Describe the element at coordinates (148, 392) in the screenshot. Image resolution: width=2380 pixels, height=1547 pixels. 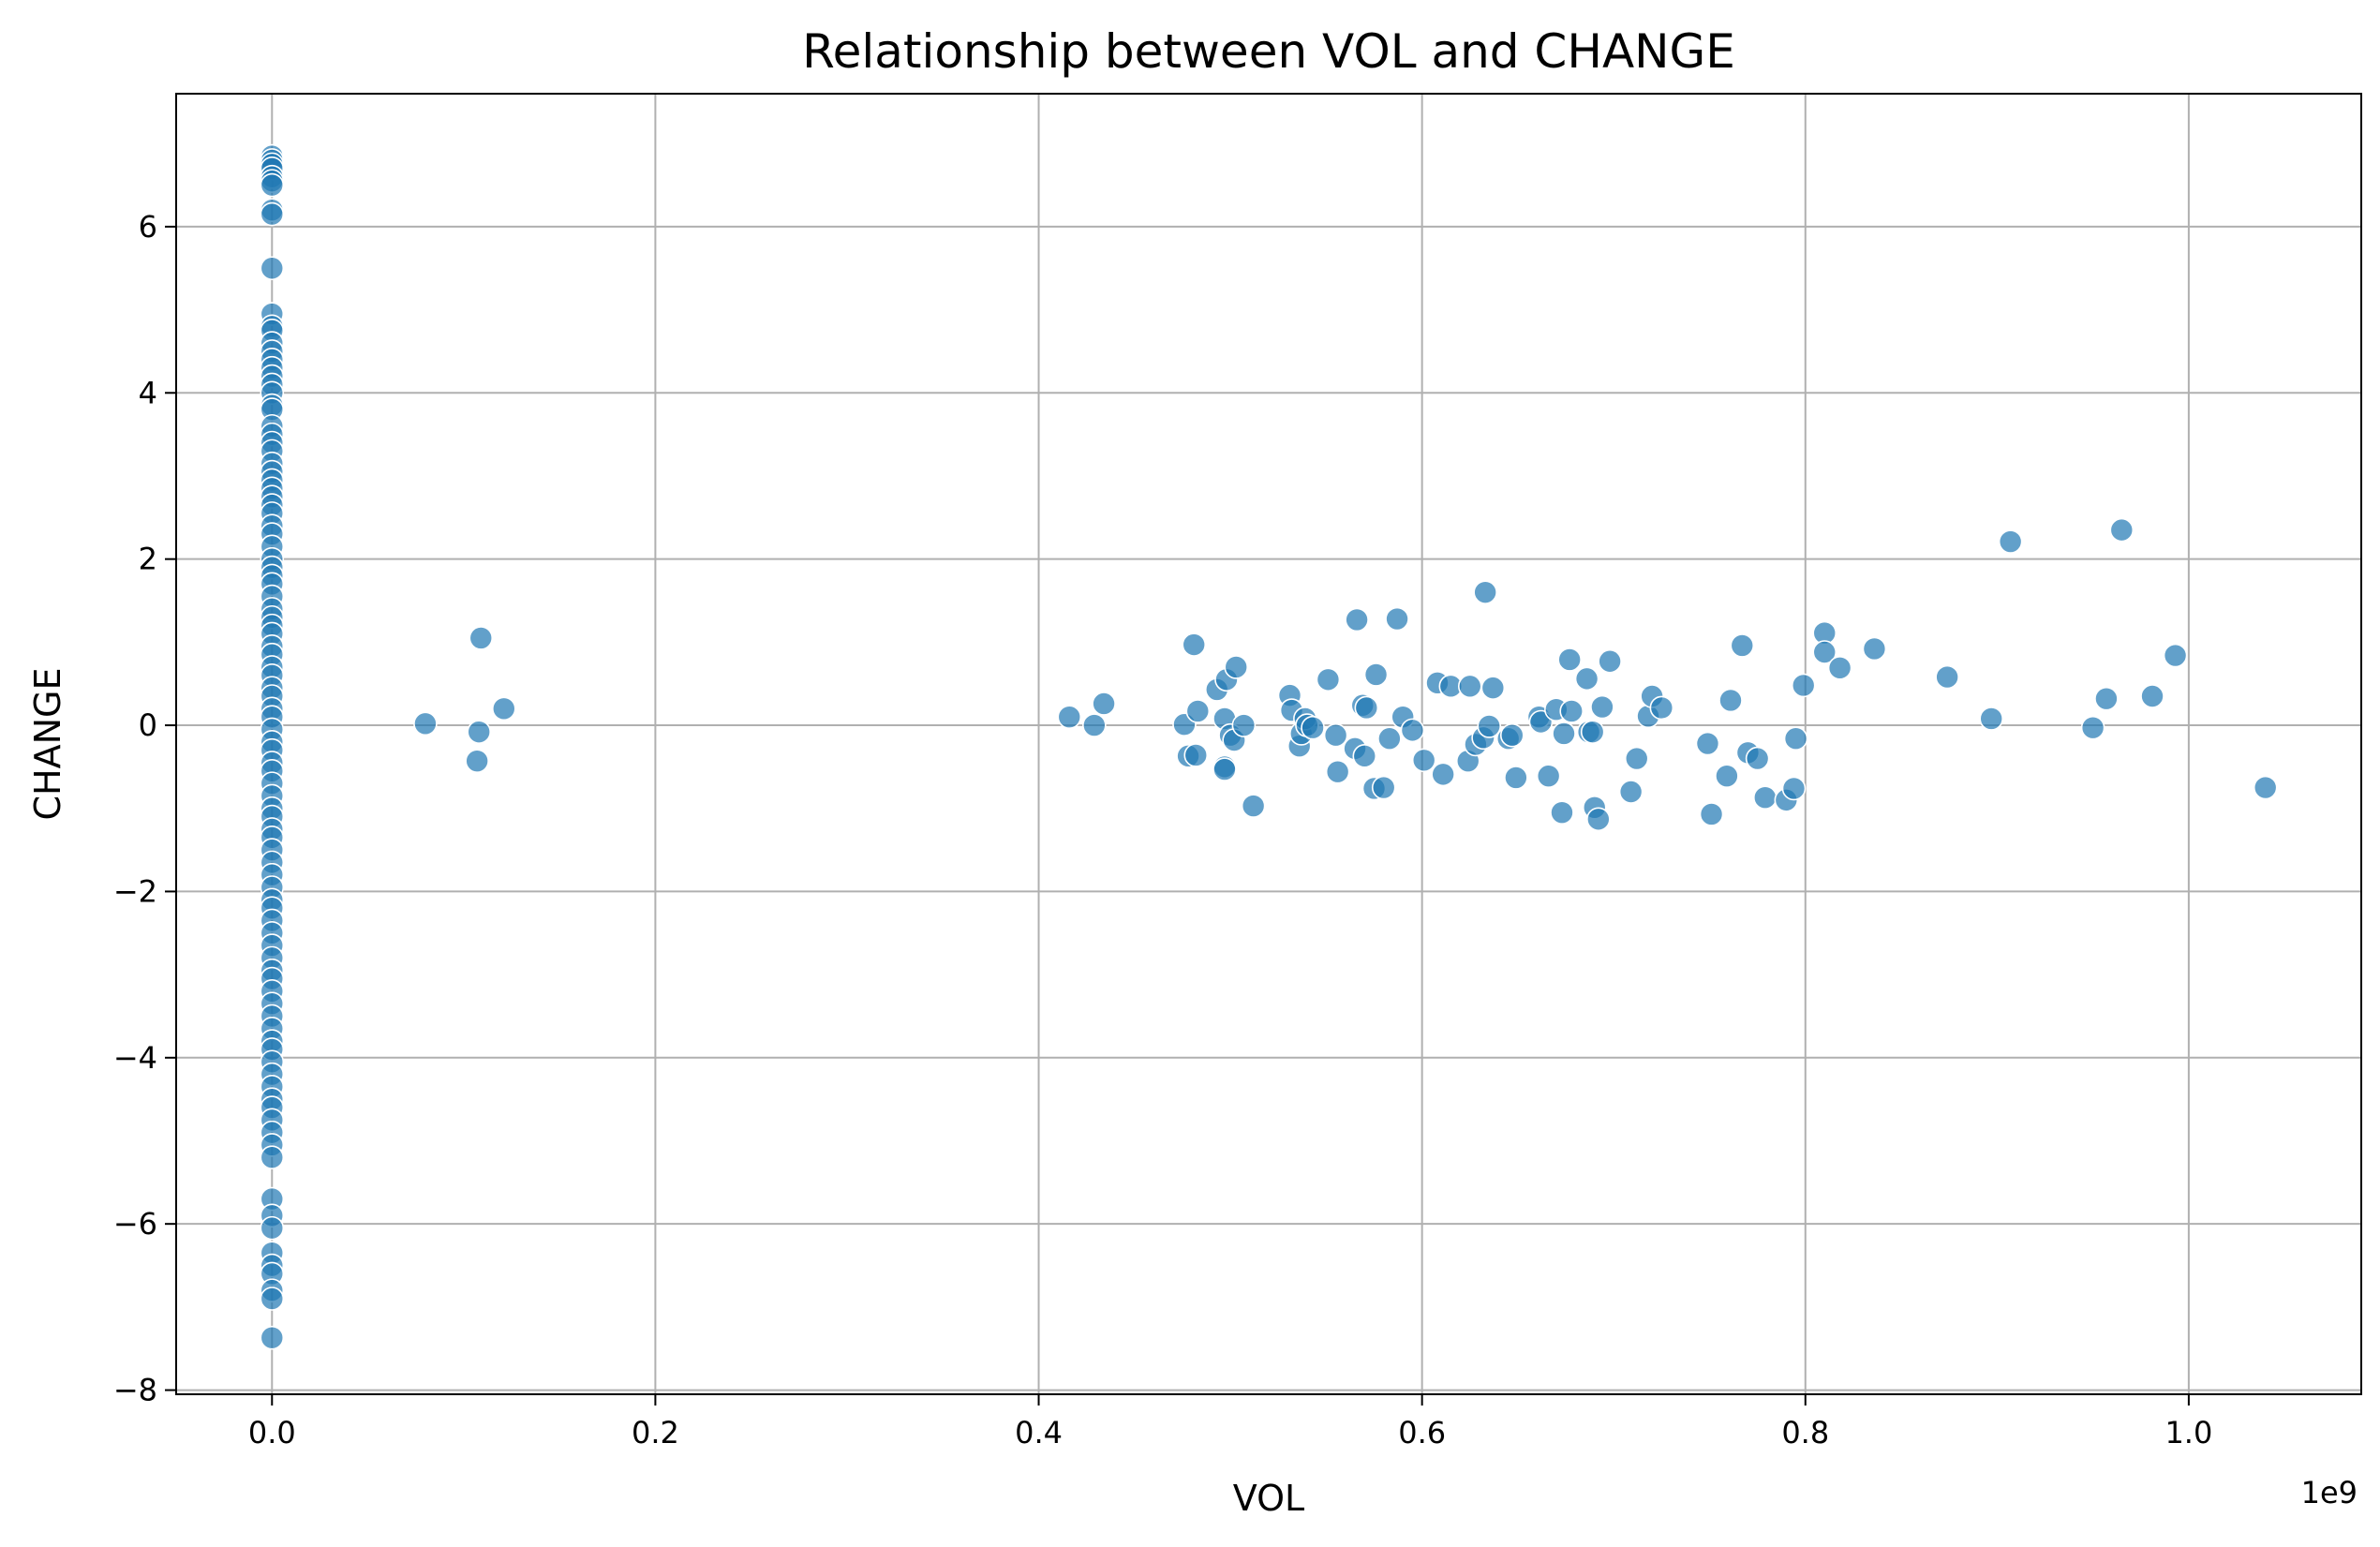
I see `y-tick-label: 4` at that location.